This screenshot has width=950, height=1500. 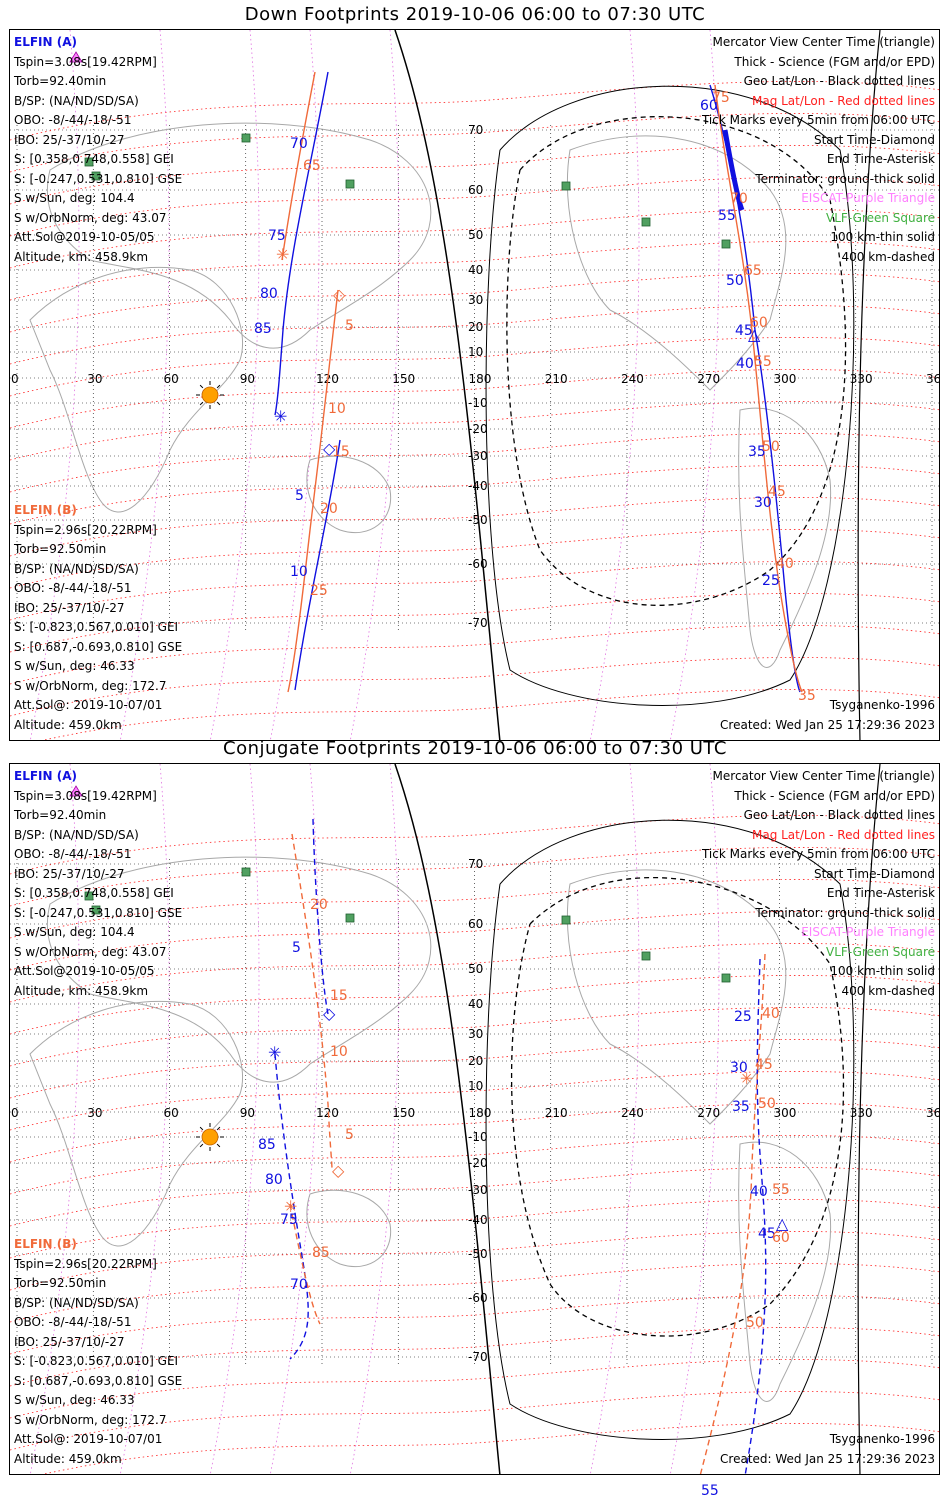 I want to click on legend-entry: Mercator View Center Time (triangle), so click(x=823, y=42).